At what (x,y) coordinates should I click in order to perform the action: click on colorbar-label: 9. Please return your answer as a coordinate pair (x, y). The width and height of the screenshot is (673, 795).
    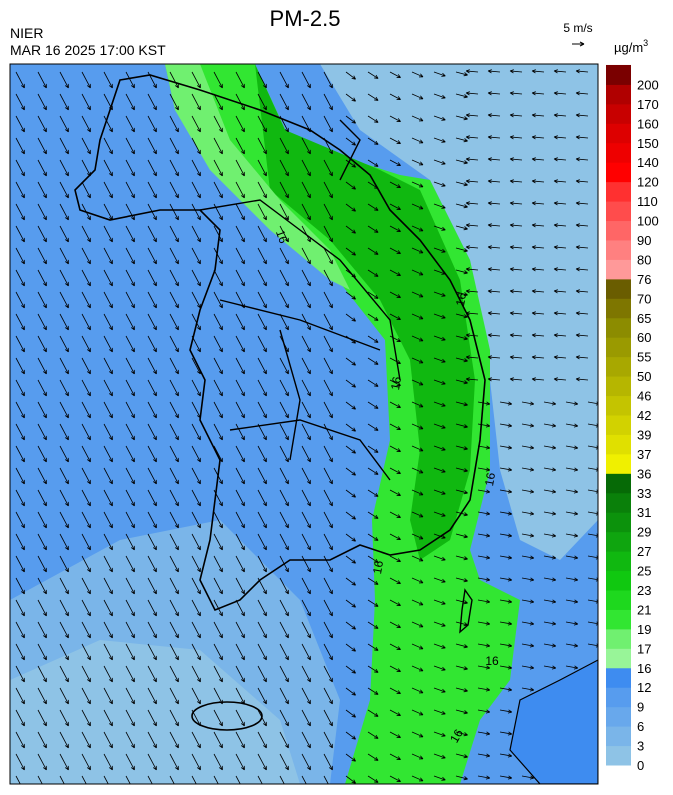
    Looking at the image, I should click on (640, 707).